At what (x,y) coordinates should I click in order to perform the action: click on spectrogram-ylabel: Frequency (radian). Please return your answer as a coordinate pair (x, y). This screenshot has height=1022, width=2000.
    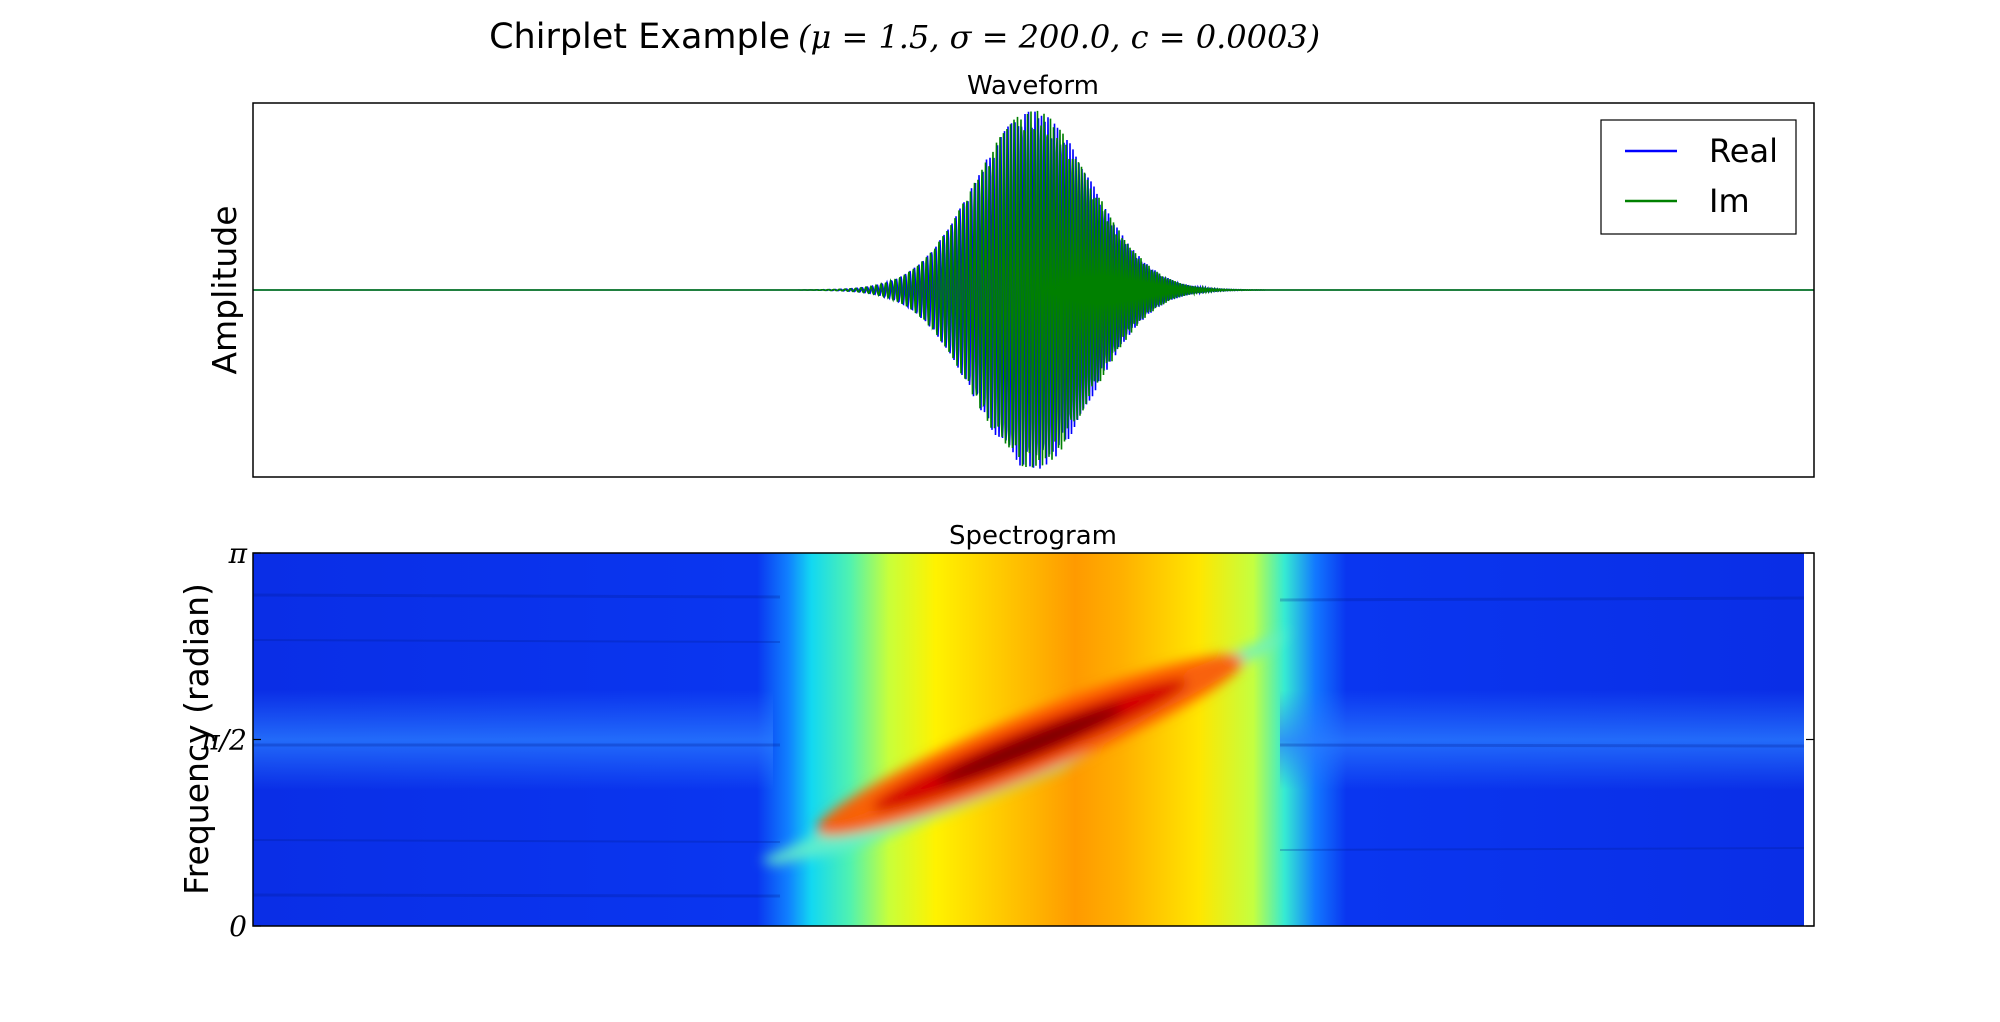
    Looking at the image, I should click on (196, 739).